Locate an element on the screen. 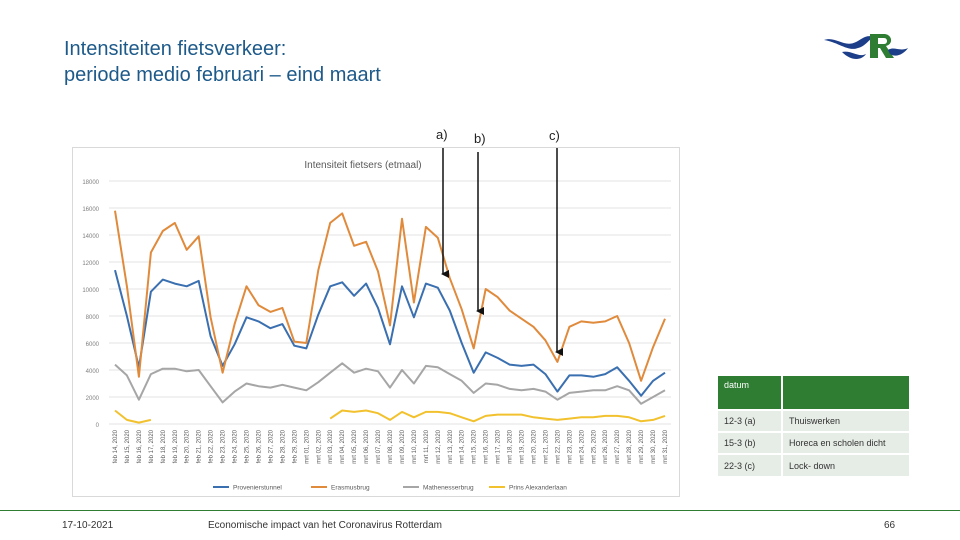 This screenshot has height=540, width=960. y-tick-label: 10000 is located at coordinates (90, 291).